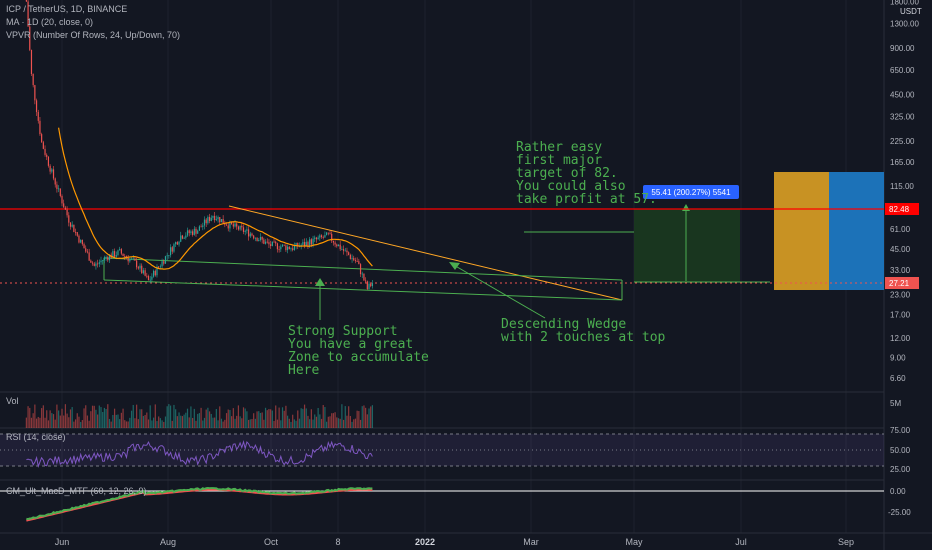  Describe the element at coordinates (271, 542) in the screenshot. I see `time-tick: Oct` at that location.